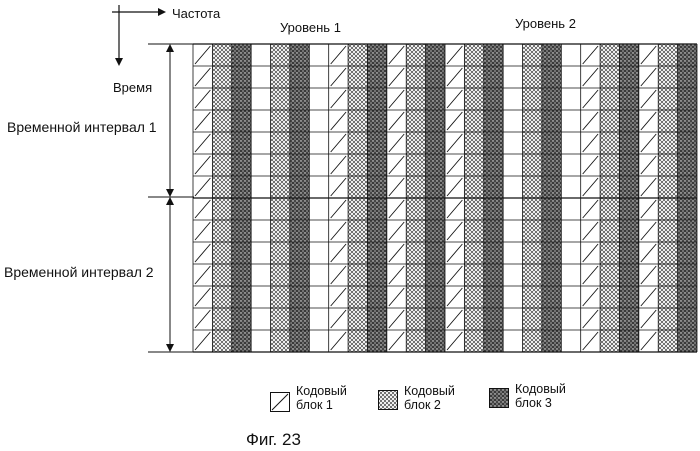  Describe the element at coordinates (196, 13) in the screenshot. I see `frequency-label: Частота` at that location.